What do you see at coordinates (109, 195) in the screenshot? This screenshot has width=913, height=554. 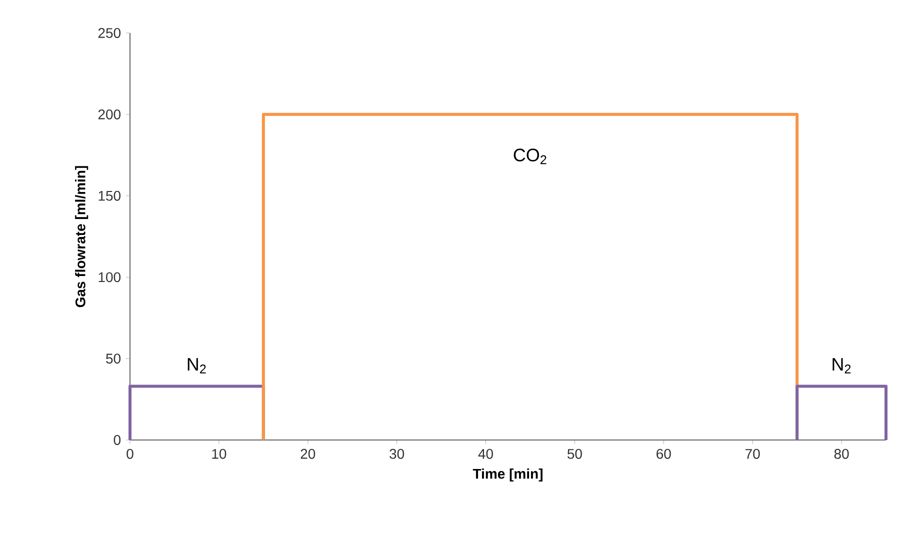 I see `y-tick-label: 150` at bounding box center [109, 195].